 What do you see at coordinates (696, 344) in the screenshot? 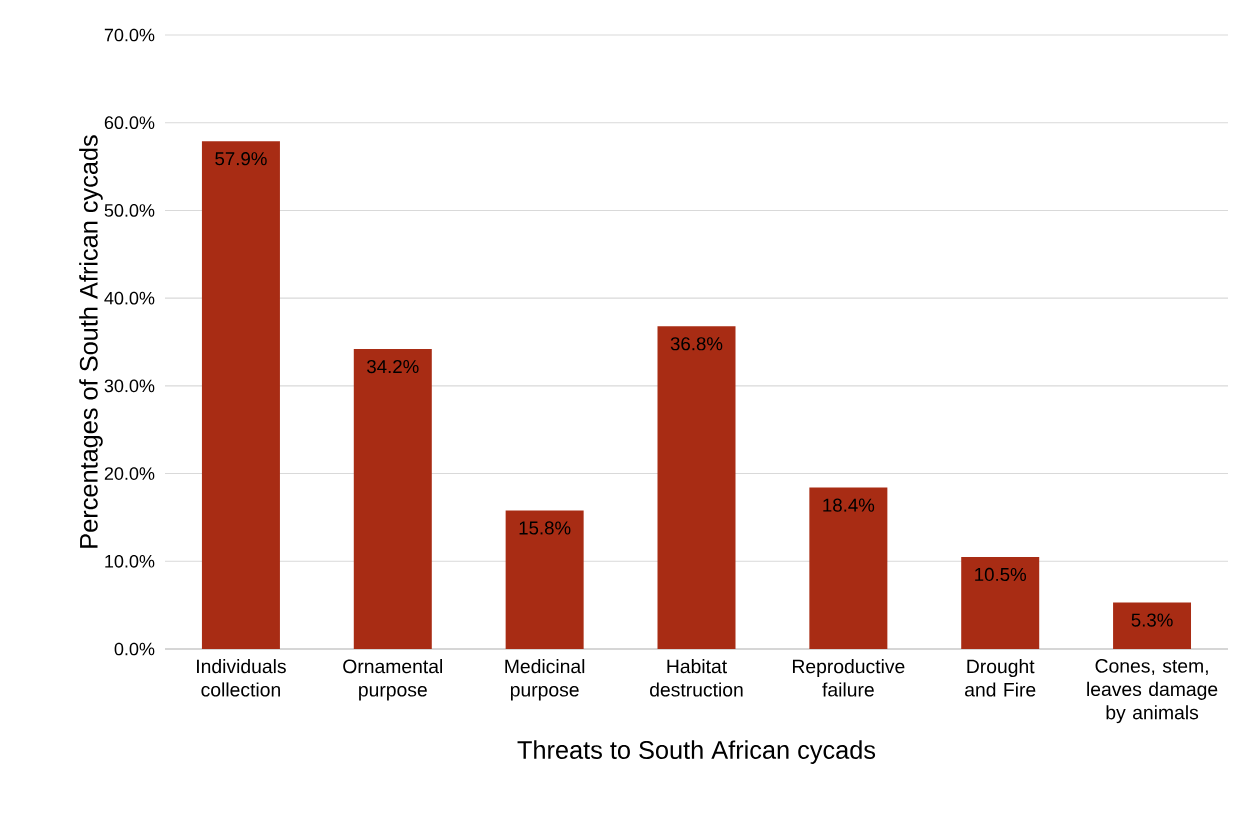
I see `data-label: 36.8%` at bounding box center [696, 344].